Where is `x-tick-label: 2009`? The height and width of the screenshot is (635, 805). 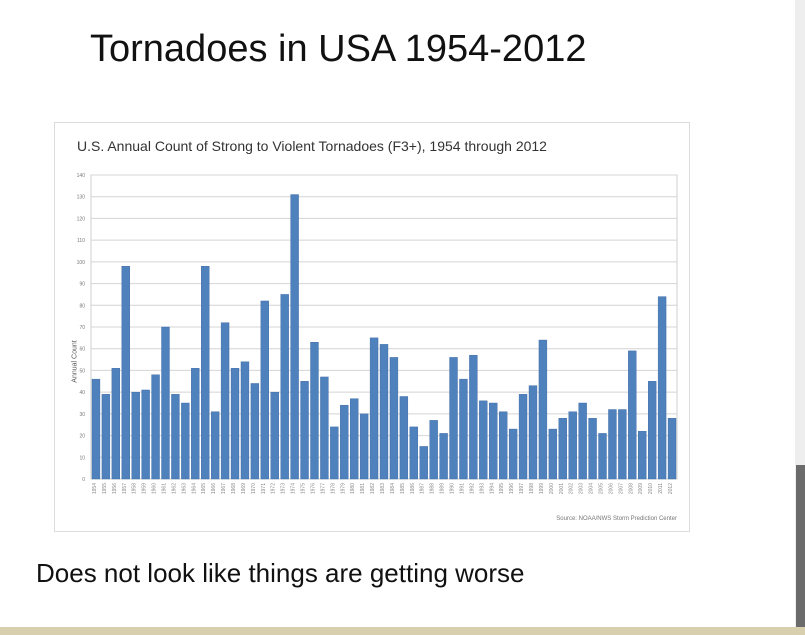
x-tick-label: 2009 is located at coordinates (641, 488).